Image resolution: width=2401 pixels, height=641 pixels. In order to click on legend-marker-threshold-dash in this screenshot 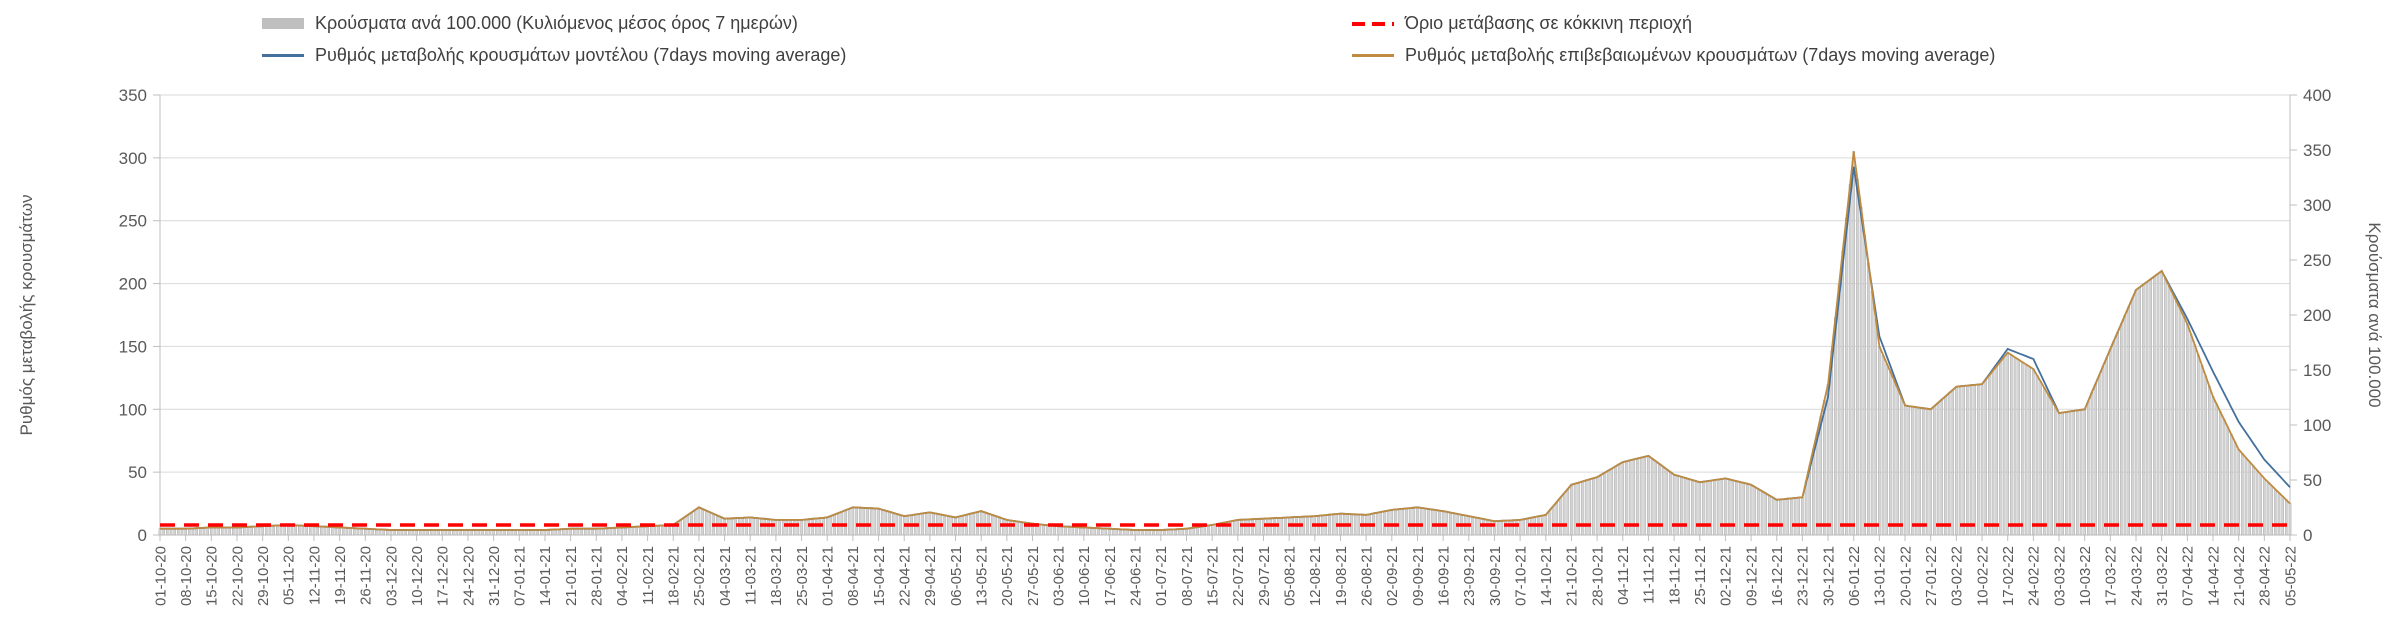, I will do `click(1373, 23)`.